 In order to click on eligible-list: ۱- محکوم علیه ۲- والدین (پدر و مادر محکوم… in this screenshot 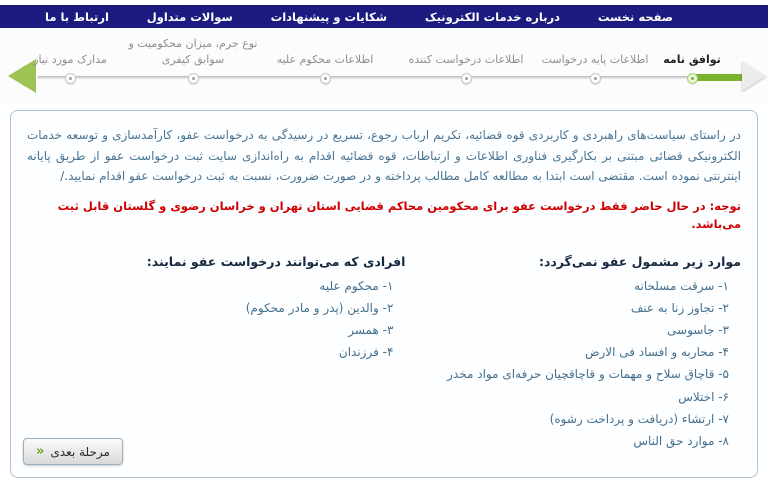, I will do `click(216, 319)`.